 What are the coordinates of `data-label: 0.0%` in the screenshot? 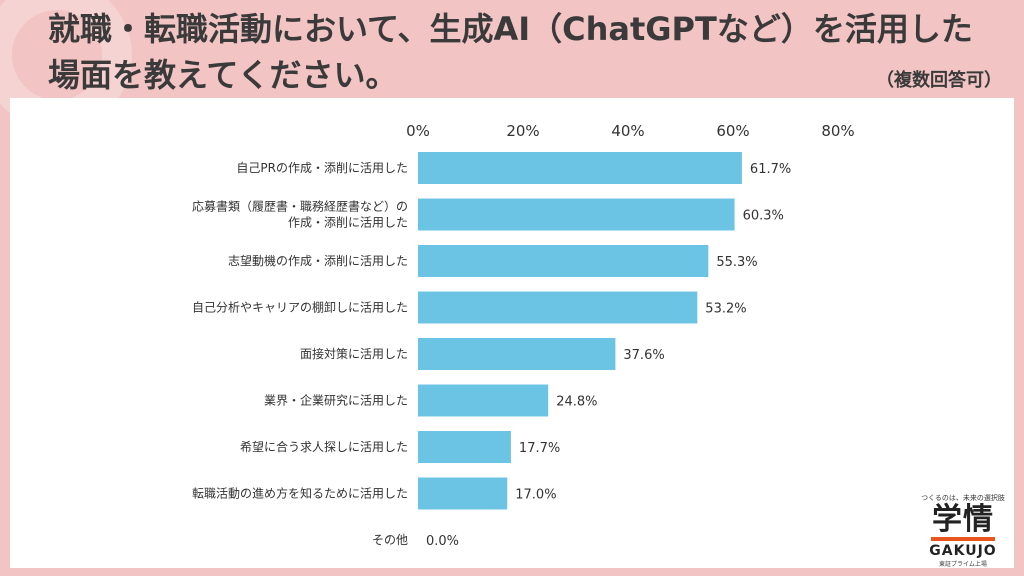 It's located at (442, 541).